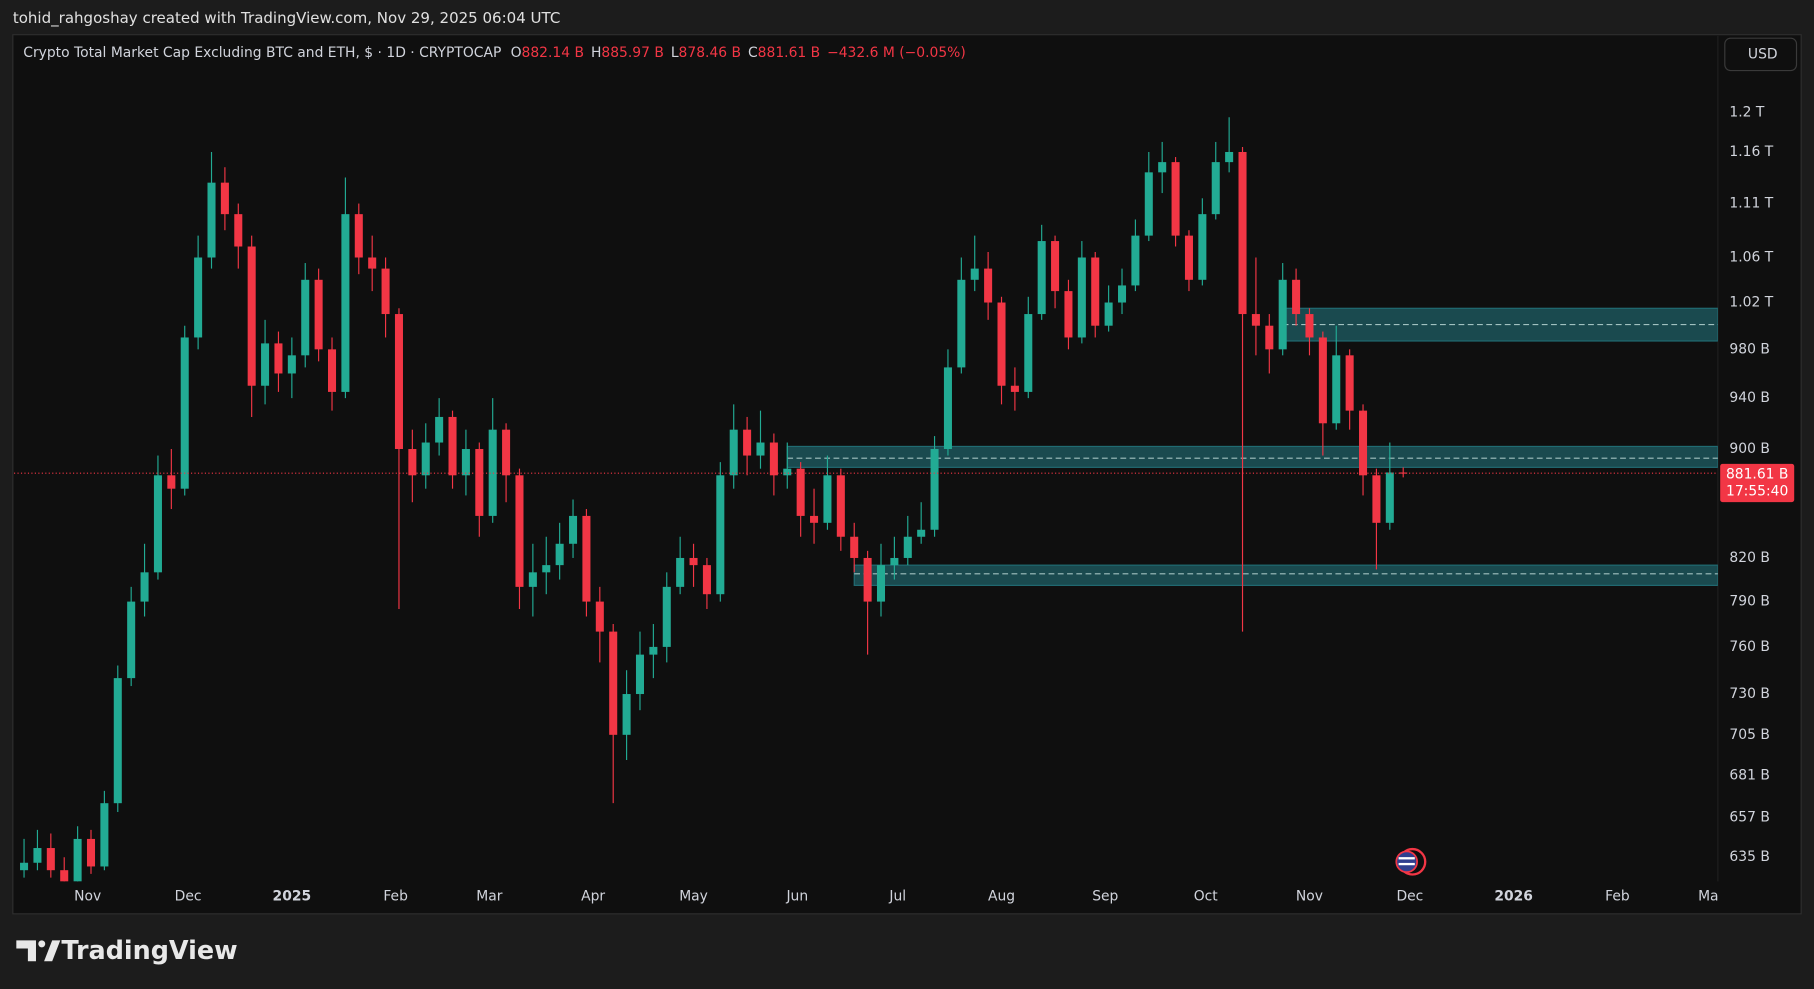  Describe the element at coordinates (1513, 896) in the screenshot. I see `x-tick-label: 2026` at that location.